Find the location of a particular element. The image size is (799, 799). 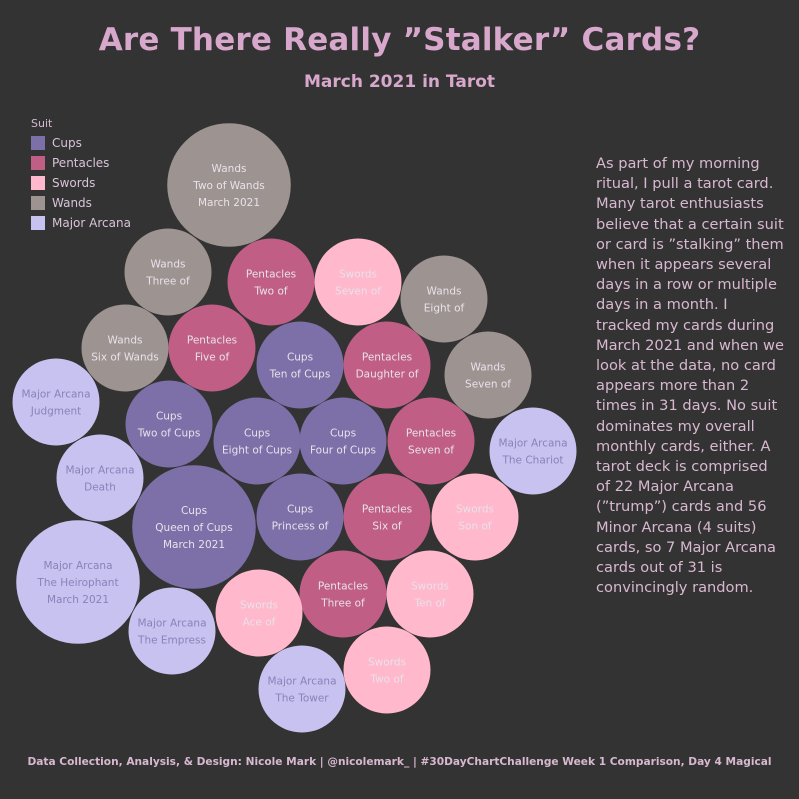

bubble-major-arcana-judgment-10: Major Arcana Judgment is located at coordinates (56, 402).